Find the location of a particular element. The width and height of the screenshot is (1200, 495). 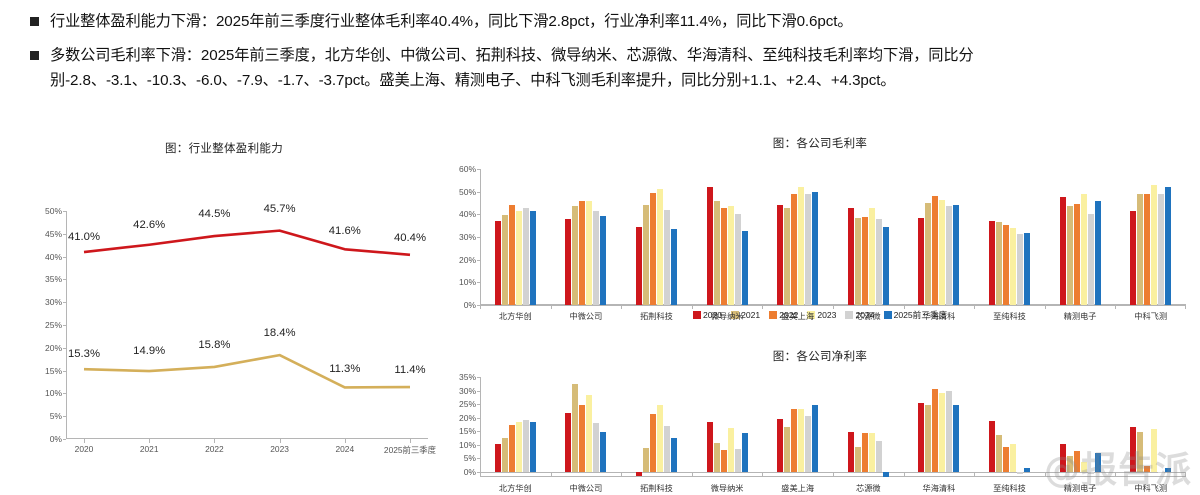

legend-item: 2022 is located at coordinates (783, 315).